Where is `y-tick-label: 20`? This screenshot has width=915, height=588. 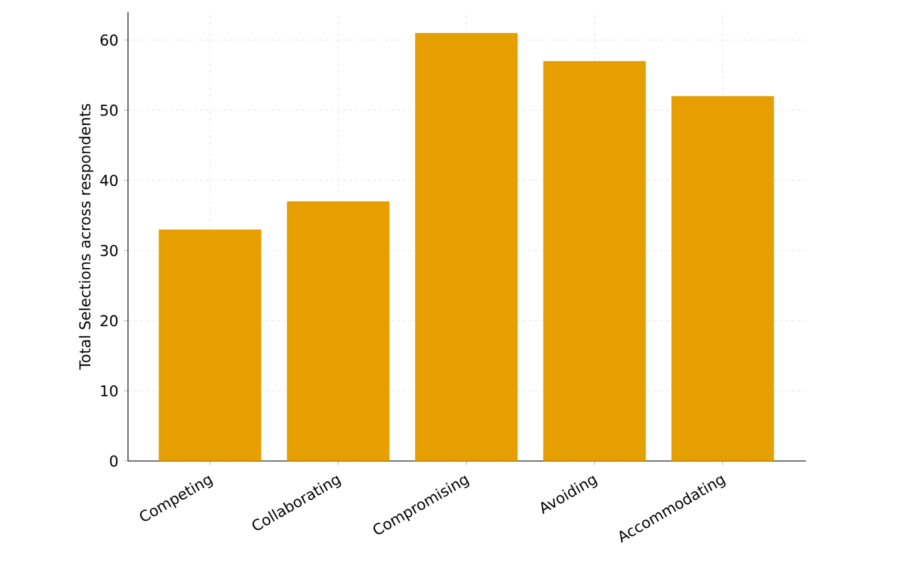
y-tick-label: 20 is located at coordinates (109, 320).